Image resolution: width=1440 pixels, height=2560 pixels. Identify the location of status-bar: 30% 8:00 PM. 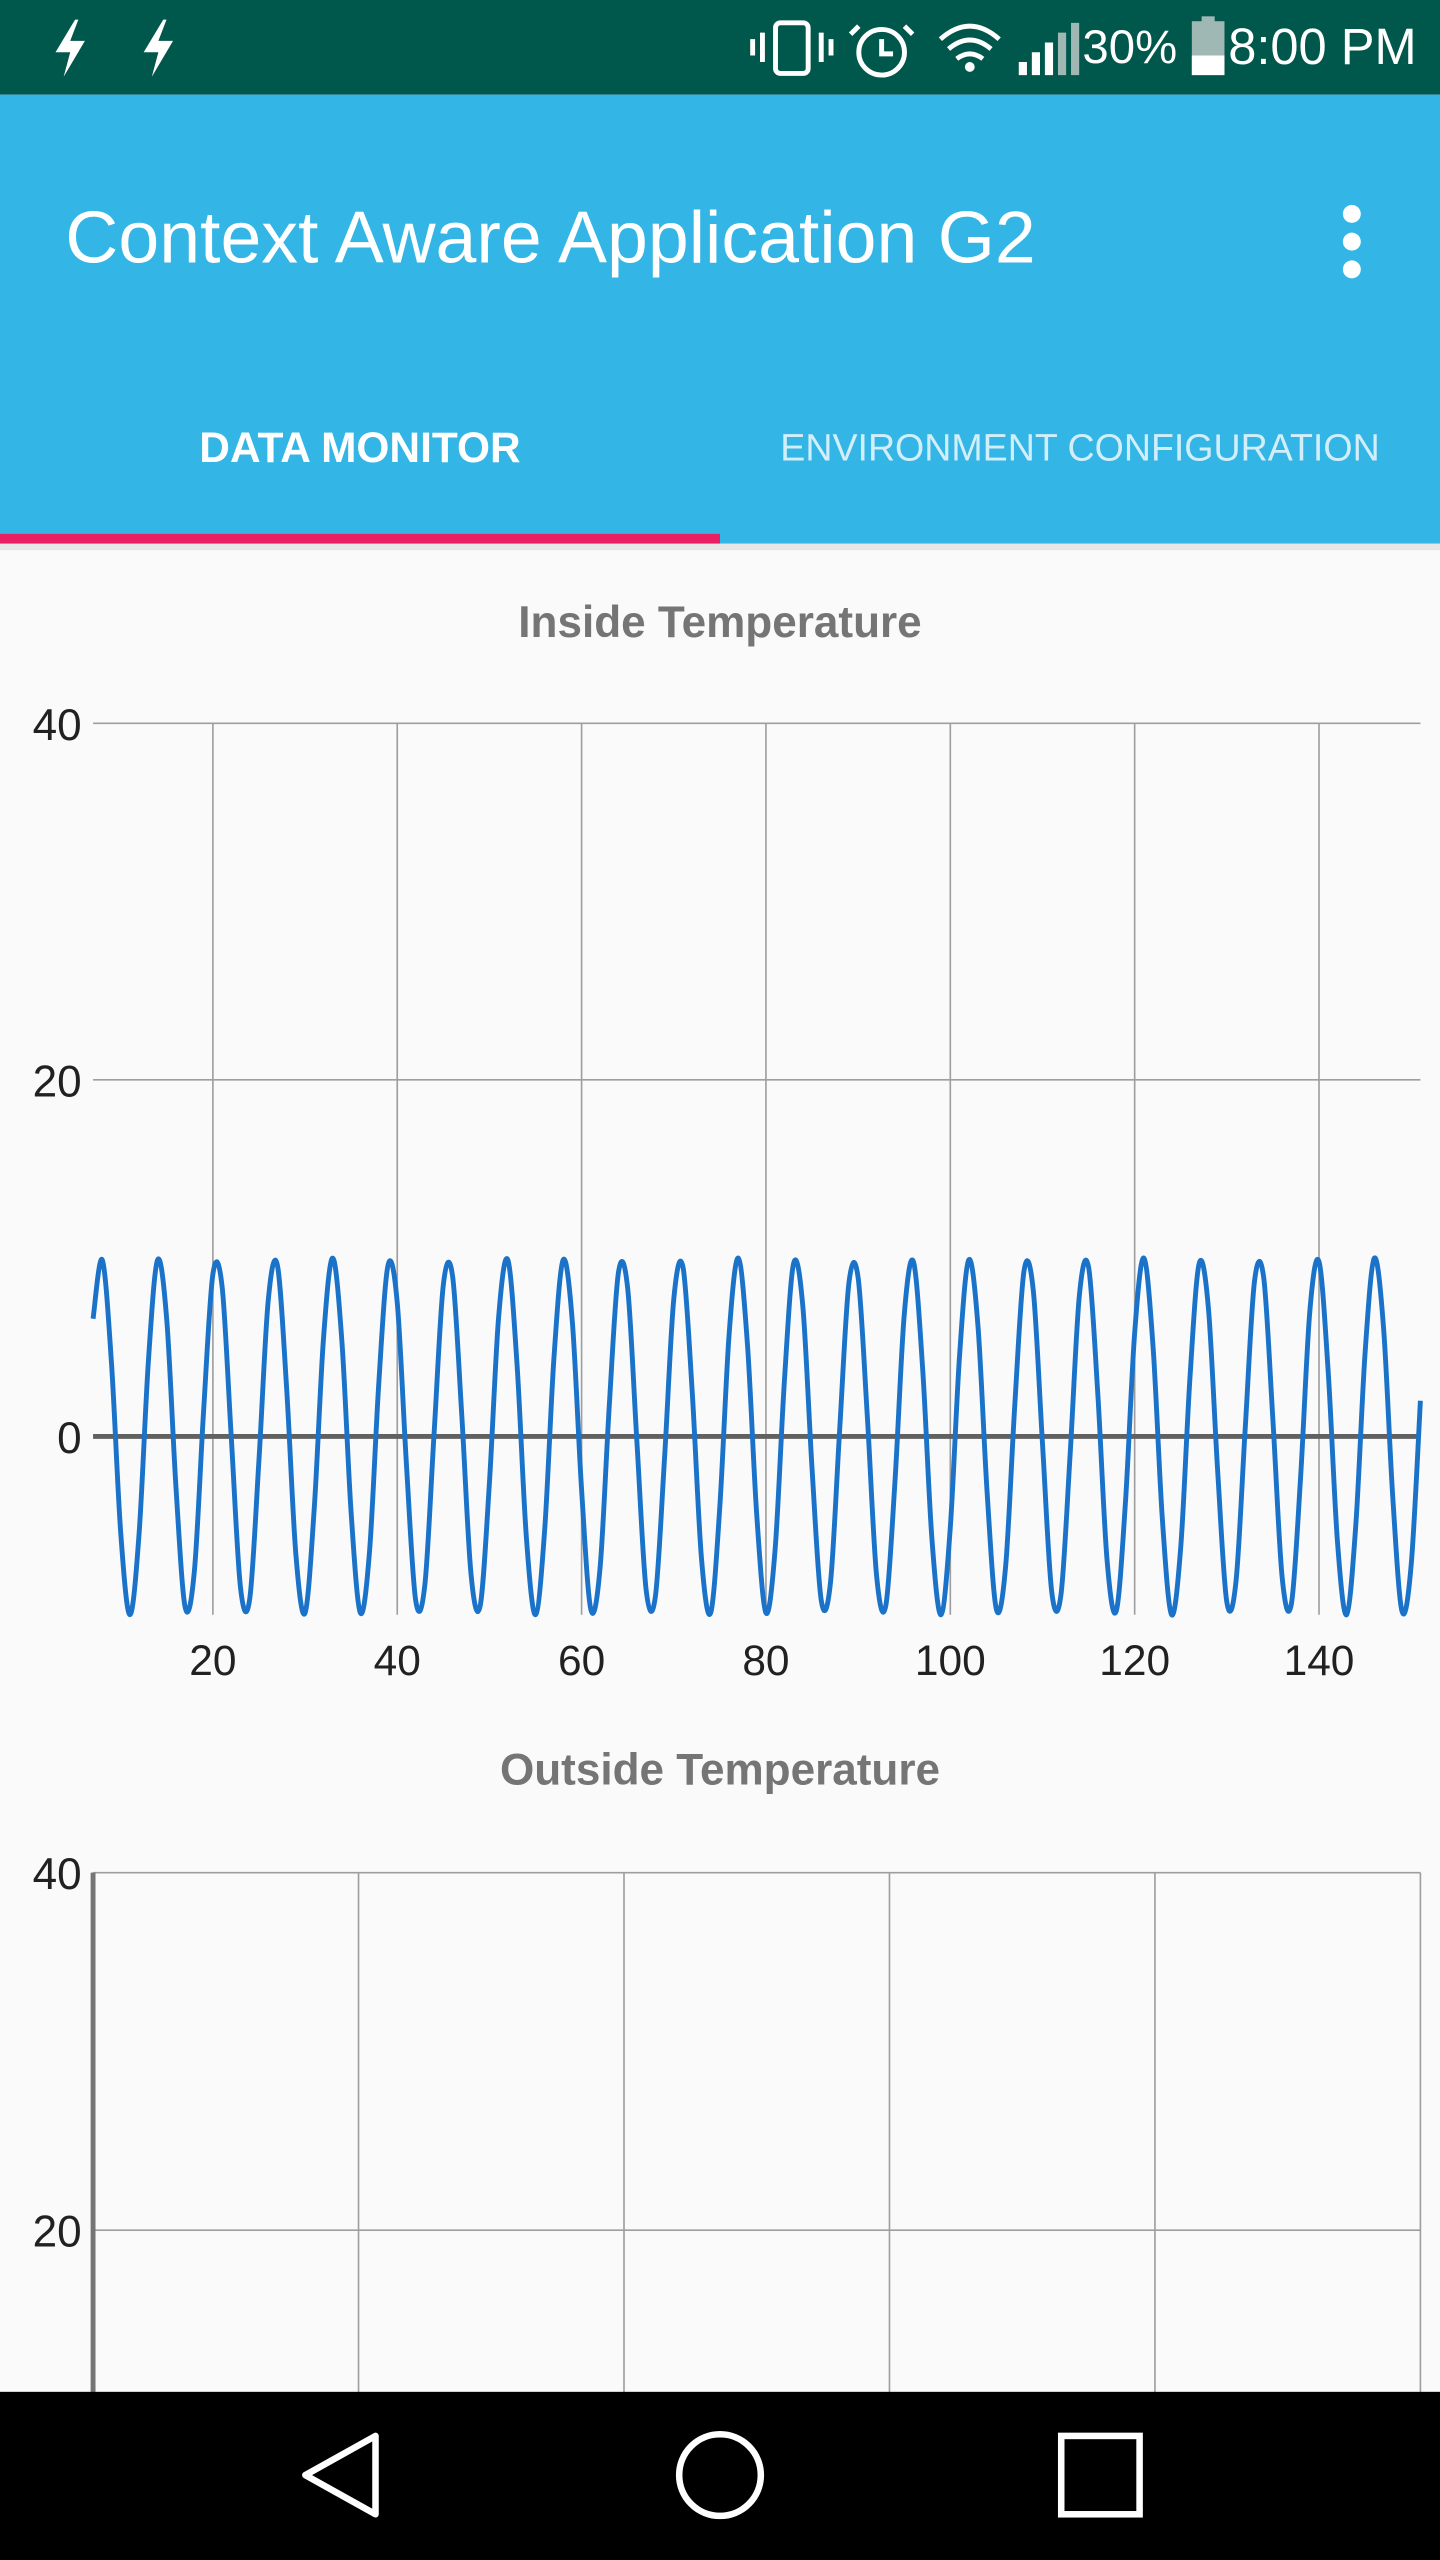
(720, 47).